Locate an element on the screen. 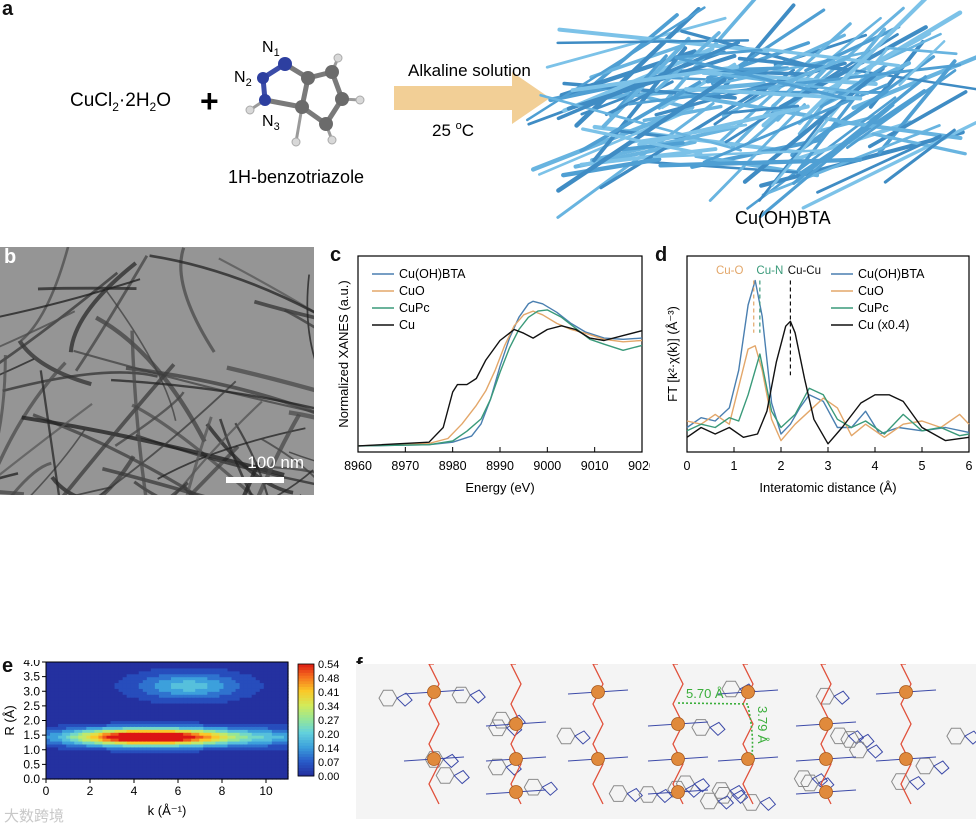  colorbar-tick-label: 0.48 is located at coordinates (328, 679).